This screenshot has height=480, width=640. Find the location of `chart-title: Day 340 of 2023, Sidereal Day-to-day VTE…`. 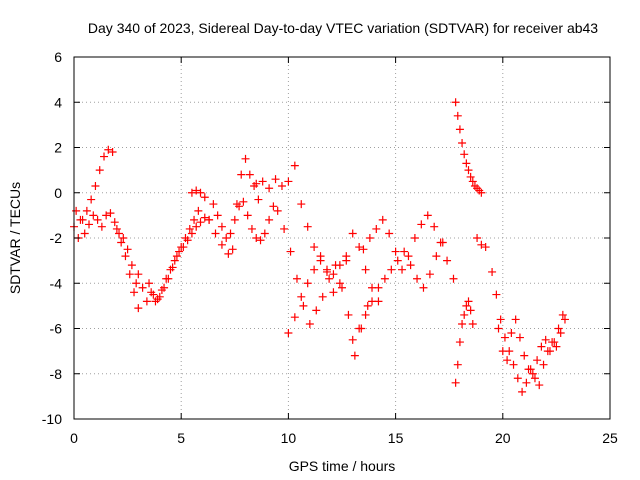

chart-title: Day 340 of 2023, Sidereal Day-to-day VTE… is located at coordinates (343, 28).